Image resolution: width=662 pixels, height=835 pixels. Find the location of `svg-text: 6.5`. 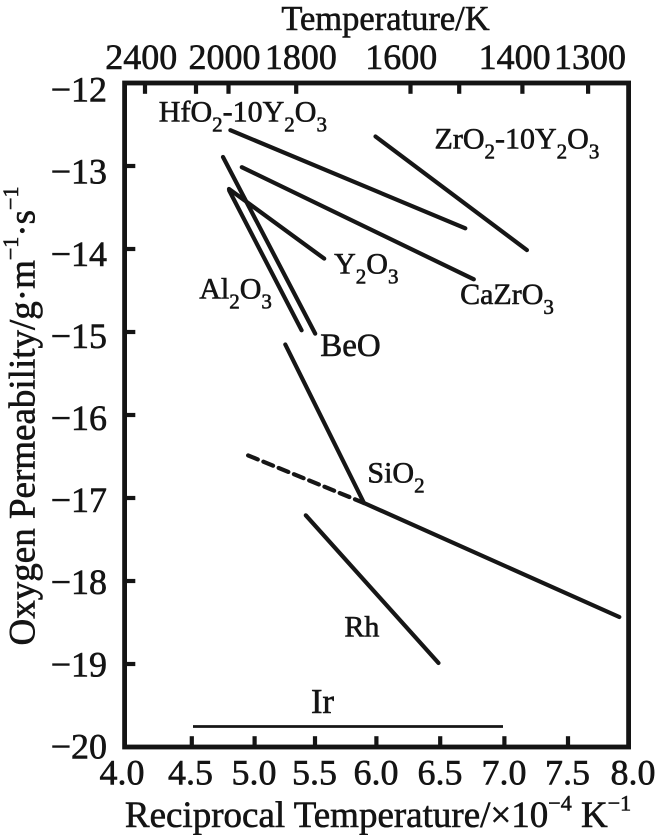

svg-text: 6.5 is located at coordinates (440, 772).